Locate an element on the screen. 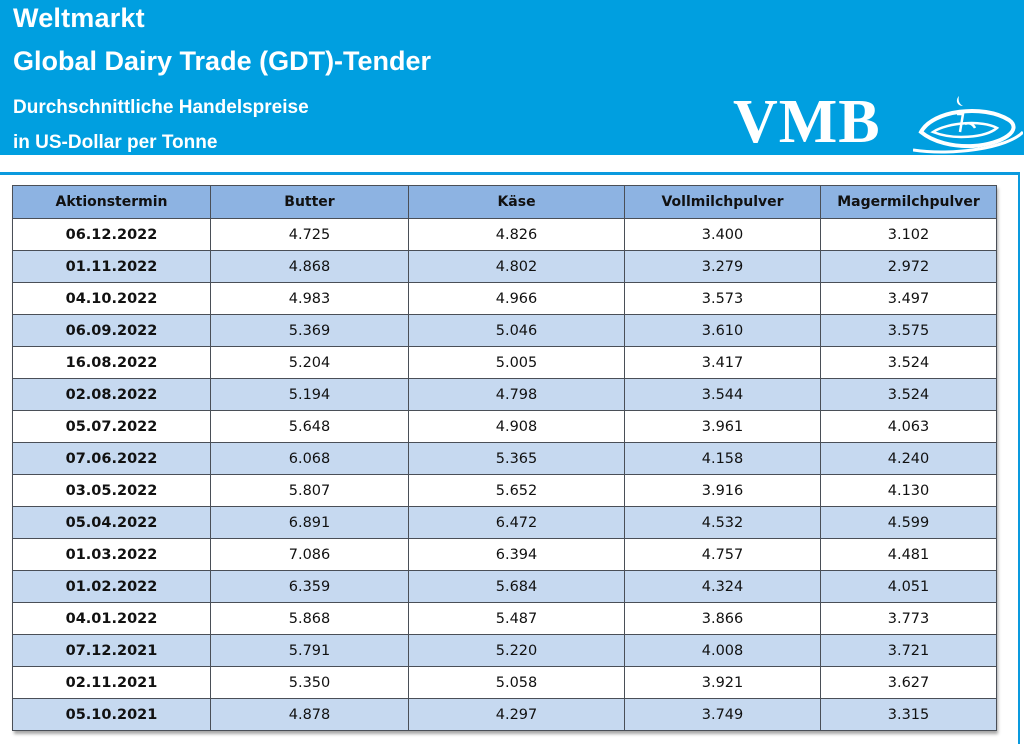 The height and width of the screenshot is (744, 1024). cell-vollmilchpulver: 3.921 is located at coordinates (722, 682).